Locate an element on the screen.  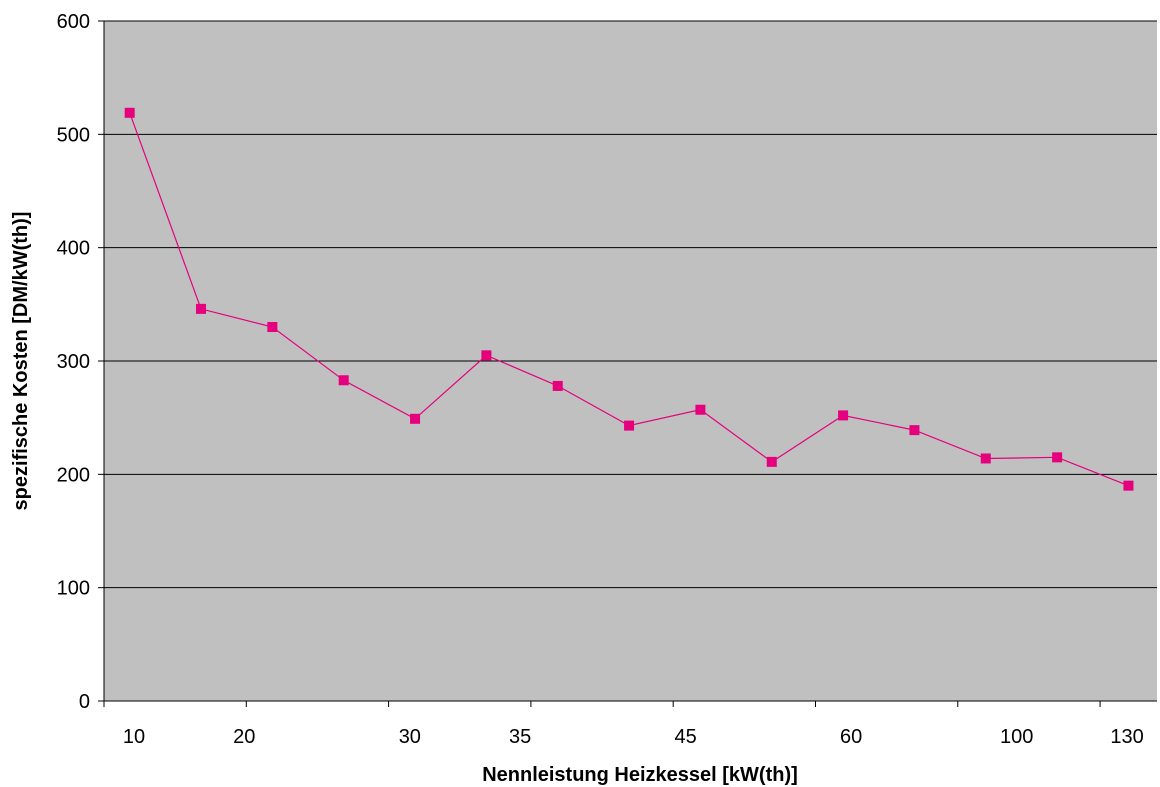
x-tick-label: 60 is located at coordinates (851, 737).